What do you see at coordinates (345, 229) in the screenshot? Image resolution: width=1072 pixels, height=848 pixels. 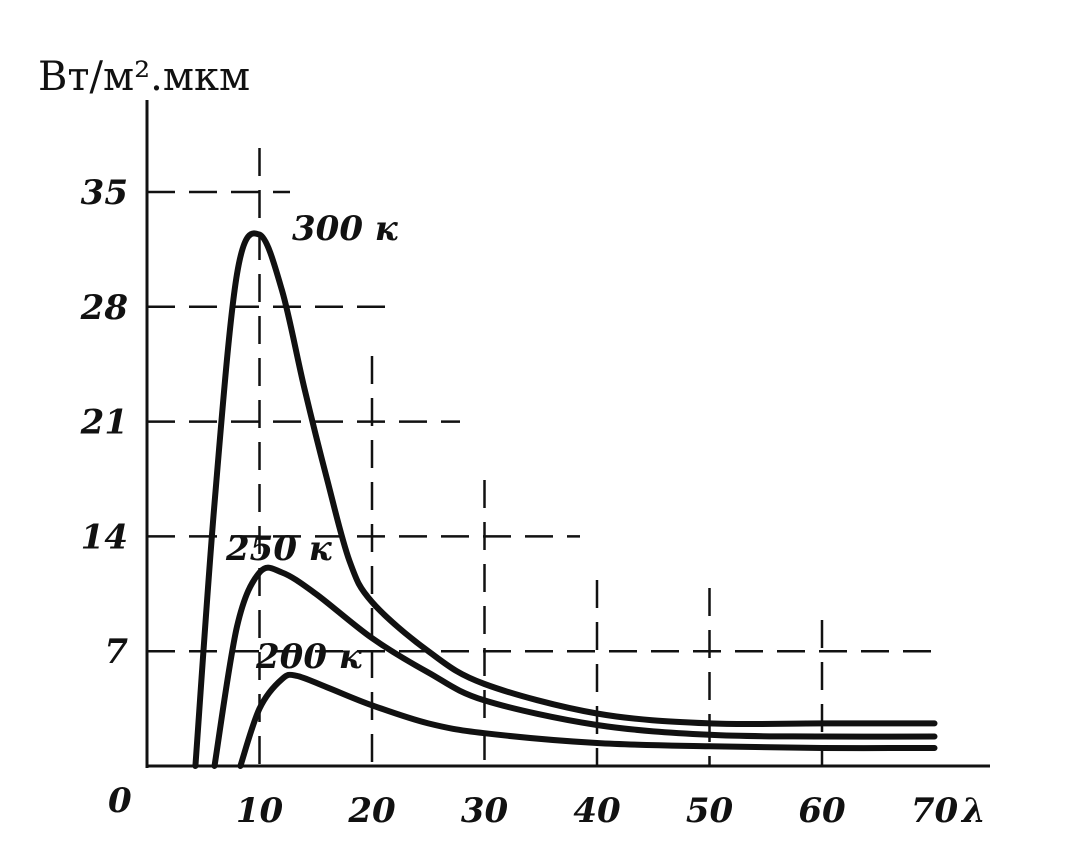 I see `series-label-0: 300 к` at bounding box center [345, 229].